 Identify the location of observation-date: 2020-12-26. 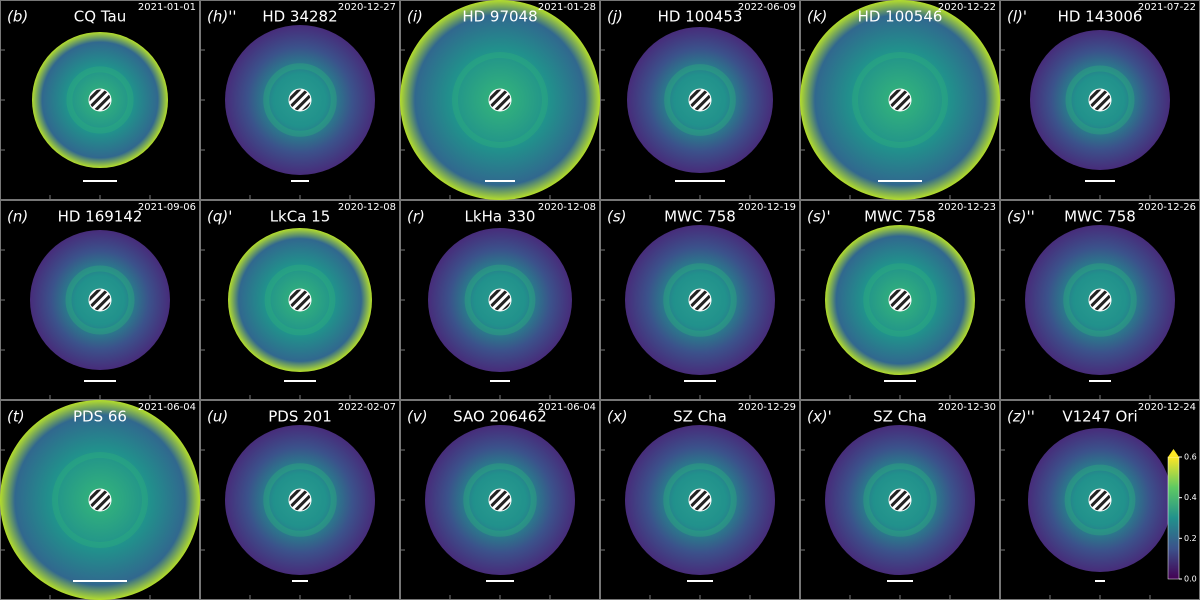
(1167, 207).